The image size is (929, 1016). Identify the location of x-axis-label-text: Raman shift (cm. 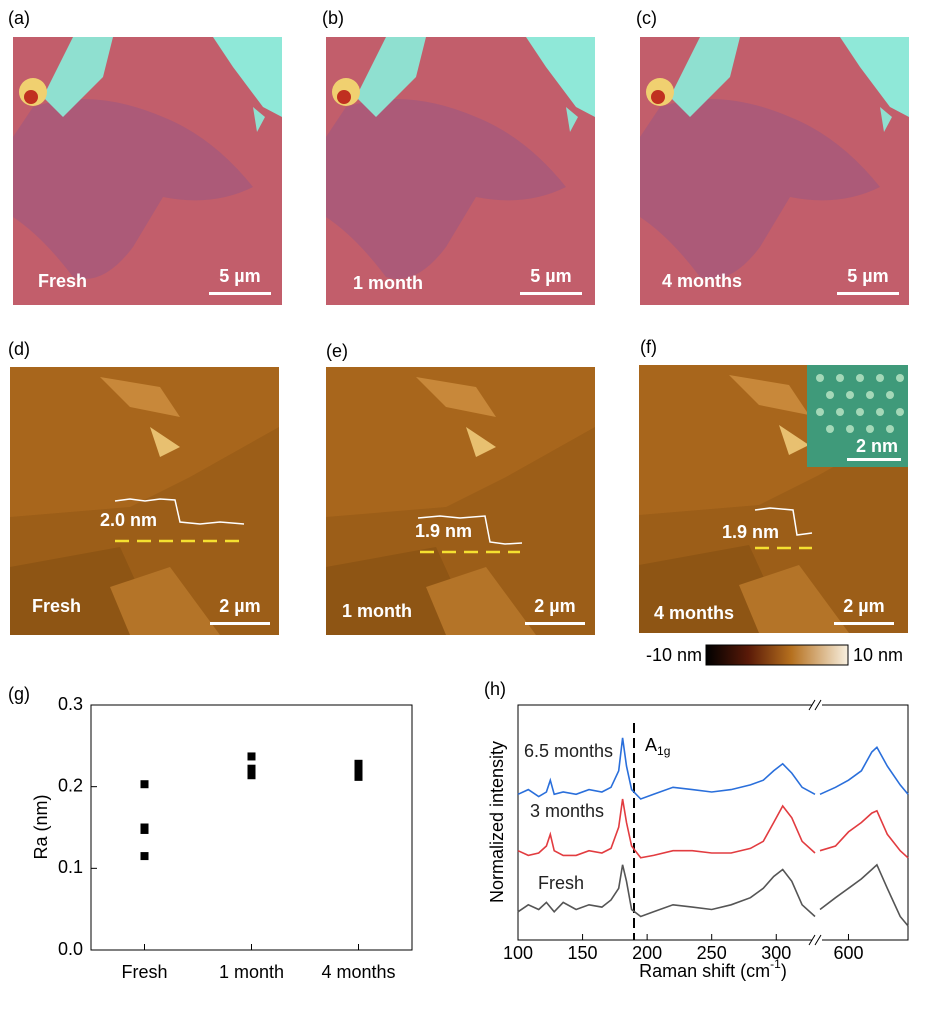
(704, 971).